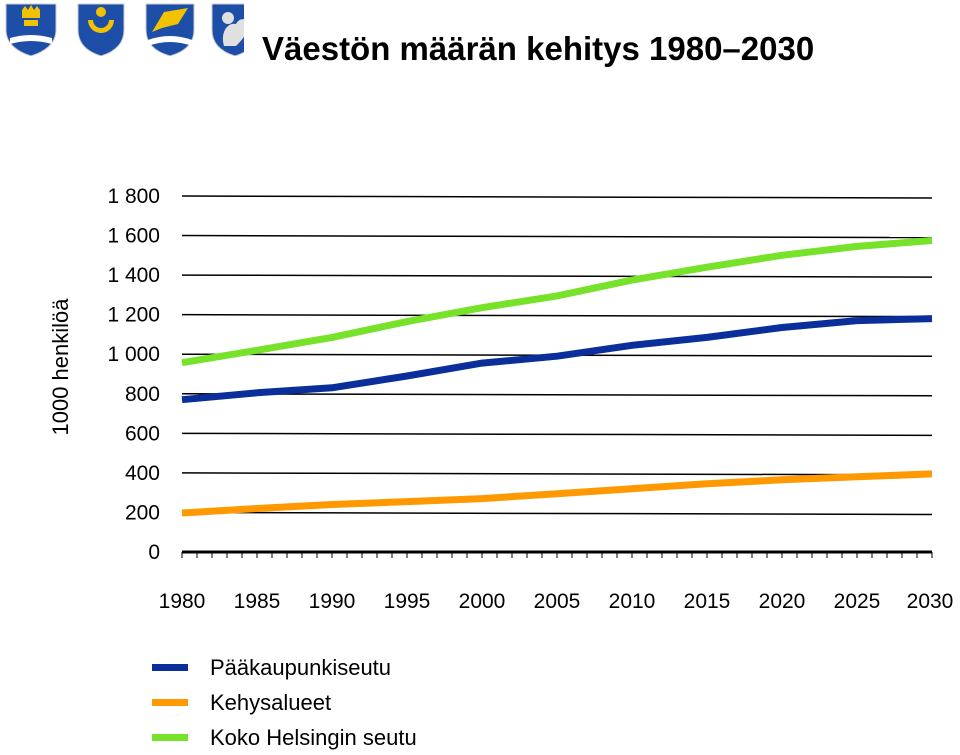  Describe the element at coordinates (857, 601) in the screenshot. I see `x-tick-label: 2025` at that location.